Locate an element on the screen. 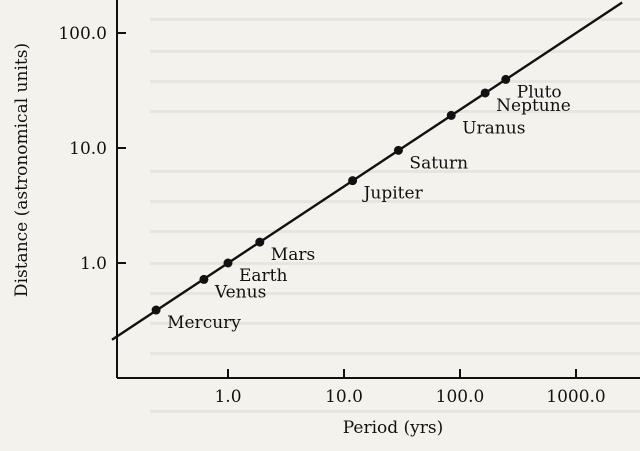 This screenshot has height=451, width=640. data-point-venus is located at coordinates (204, 279).